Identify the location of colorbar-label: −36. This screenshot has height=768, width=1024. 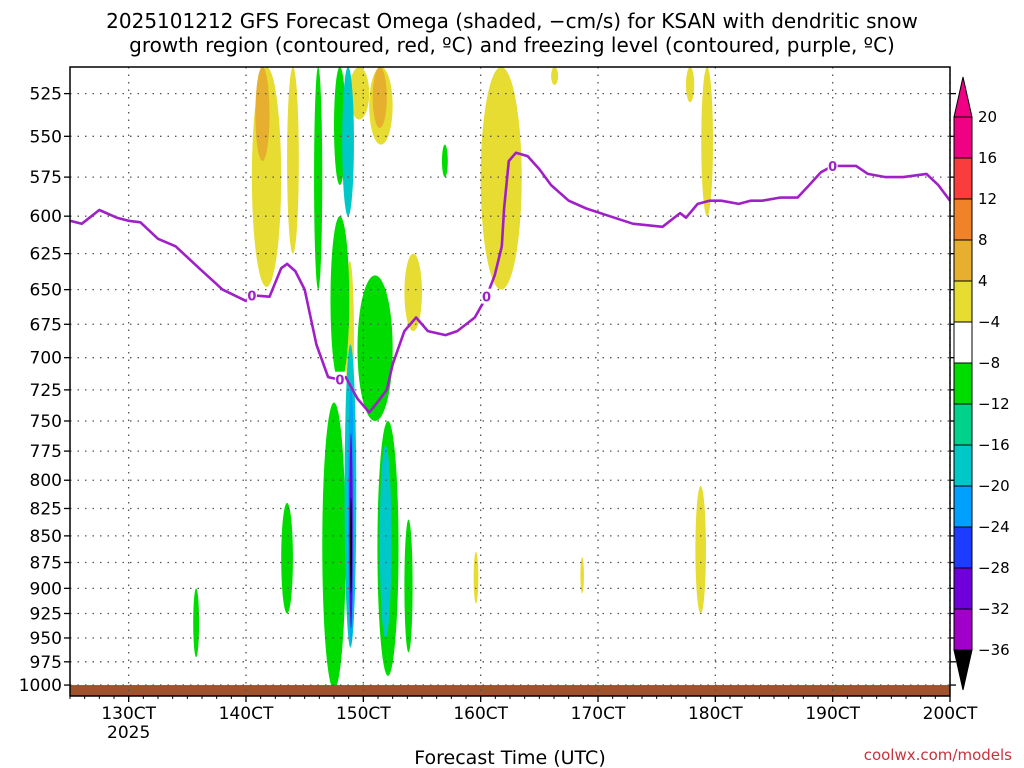
(994, 650).